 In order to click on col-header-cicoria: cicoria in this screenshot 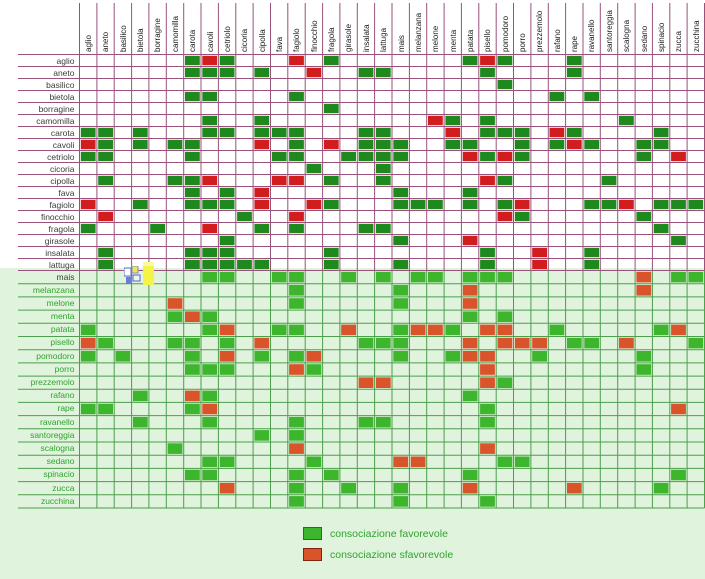, I will do `click(245, 40)`.